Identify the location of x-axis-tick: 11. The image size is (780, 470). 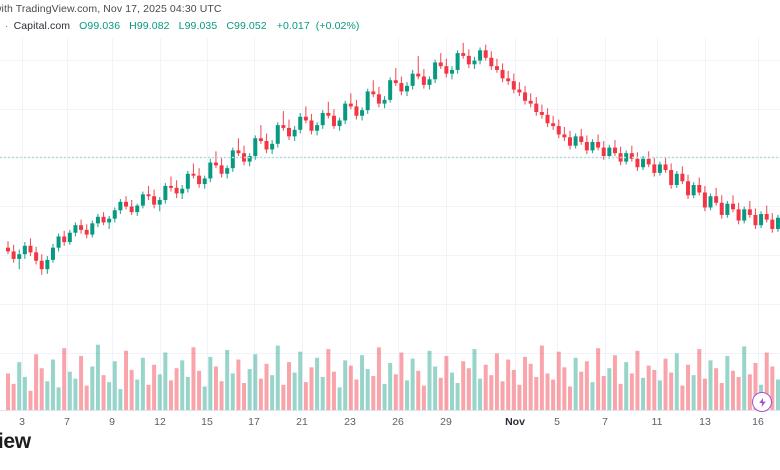
(657, 422).